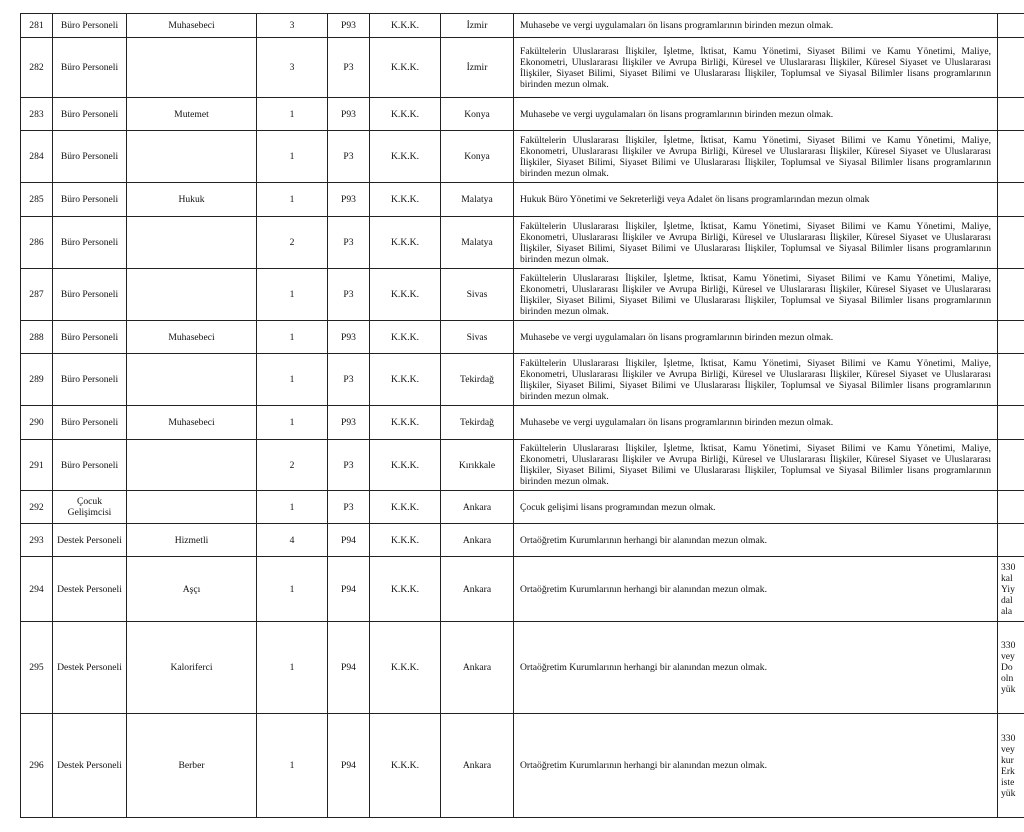  I want to click on qualification-cell: Muhasebeci, so click(191, 337).